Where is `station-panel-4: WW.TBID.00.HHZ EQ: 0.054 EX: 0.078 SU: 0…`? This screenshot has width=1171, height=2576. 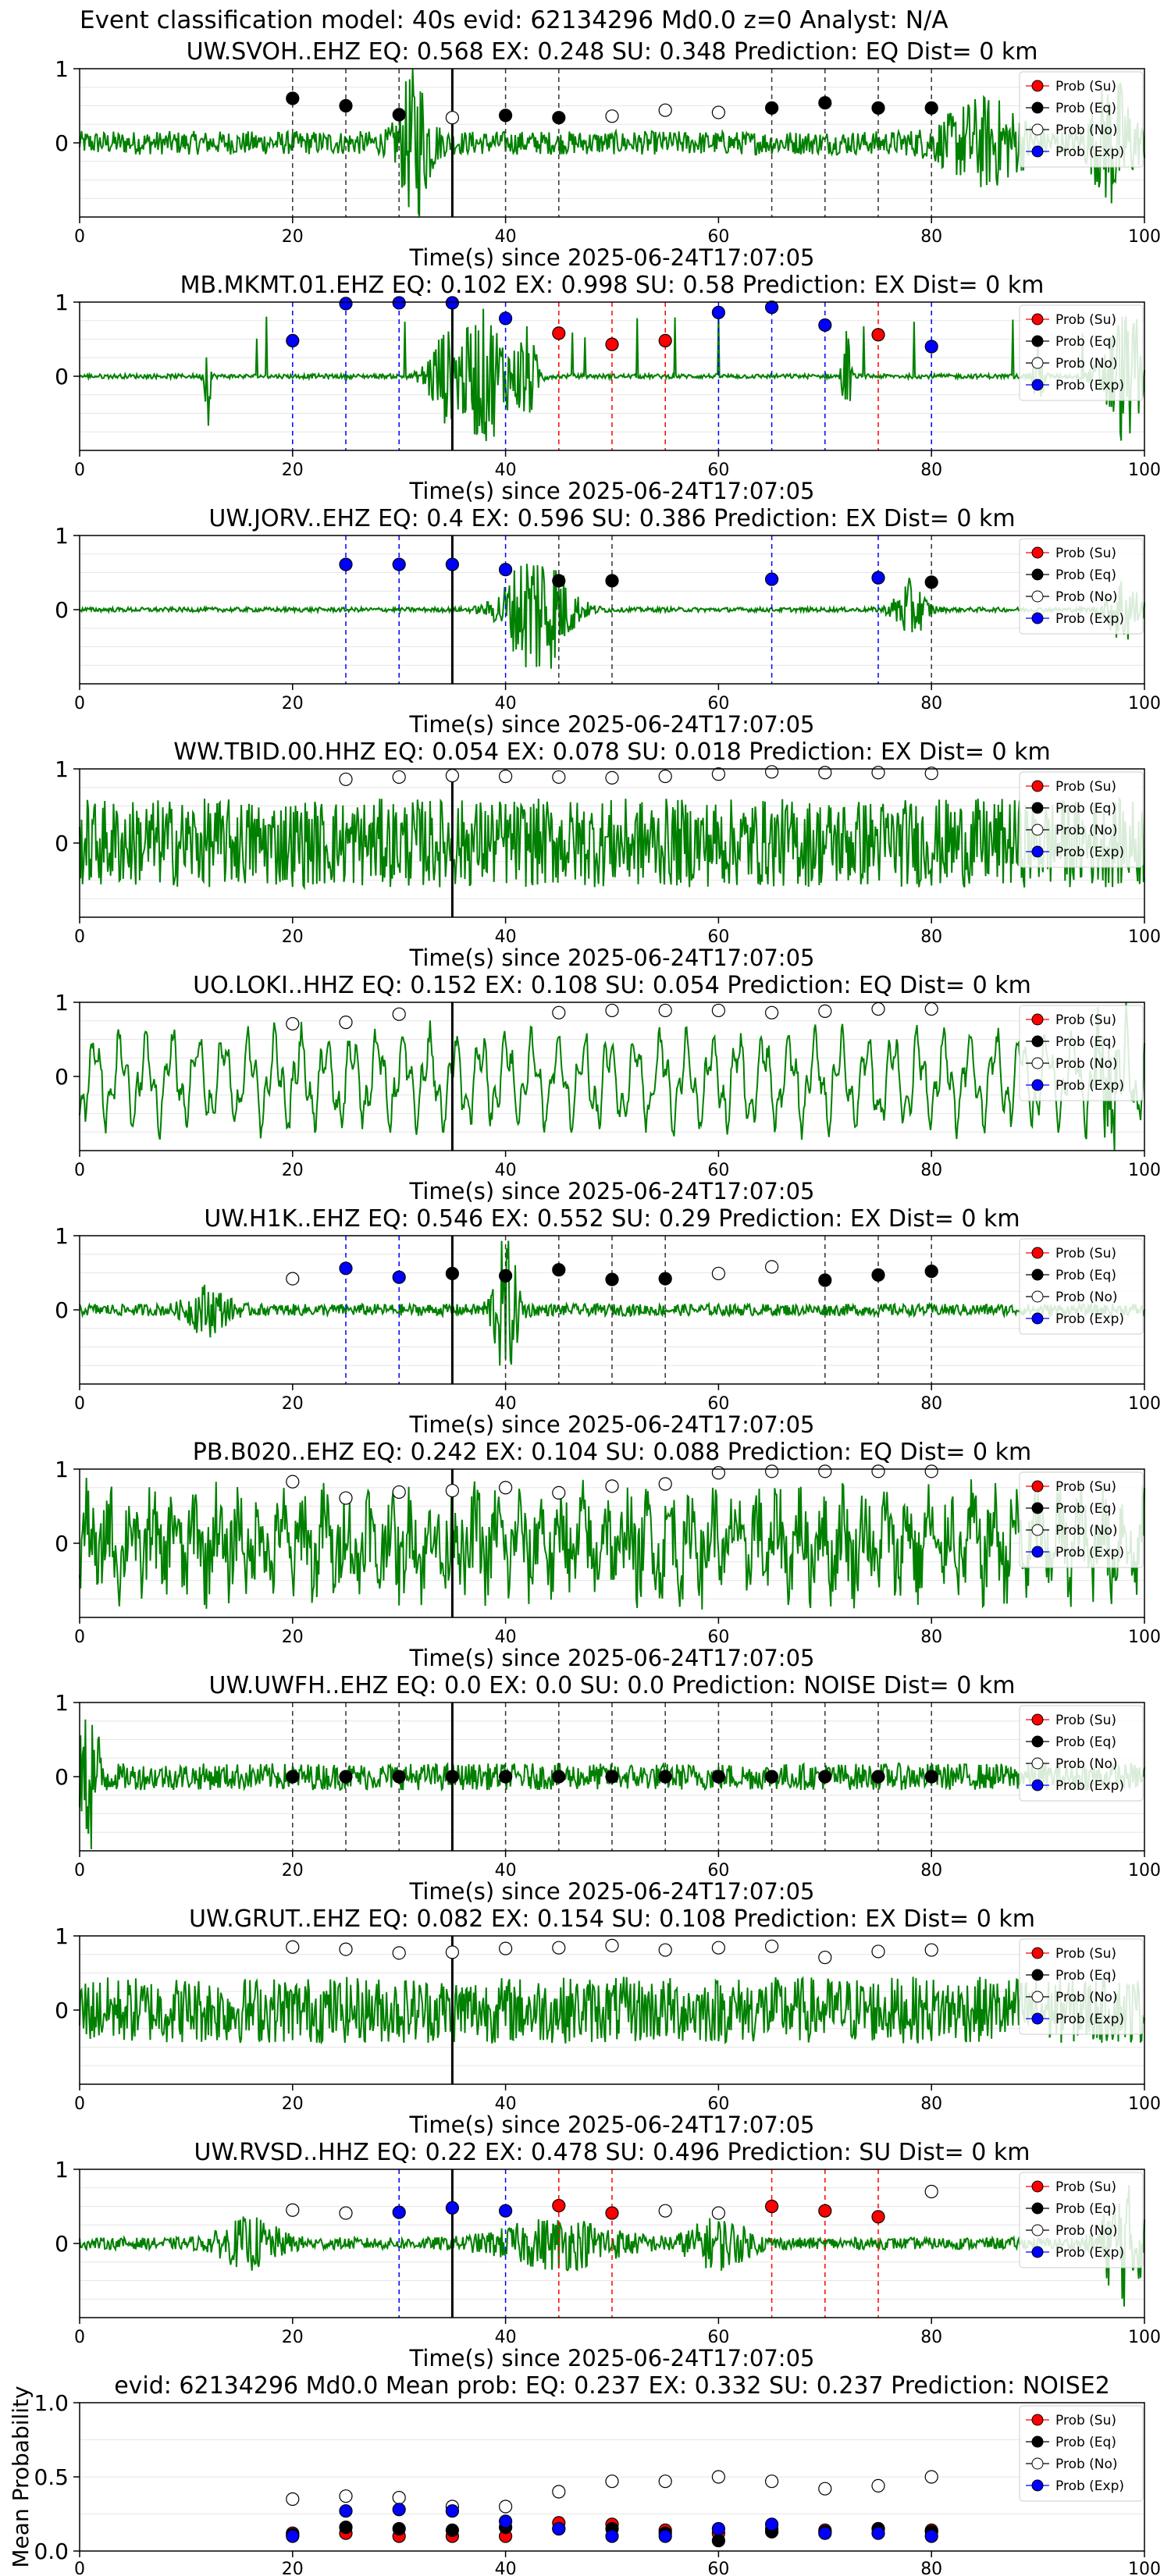 station-panel-4: WW.TBID.00.HHZ EQ: 0.054 EX: 0.078 SU: 0… is located at coordinates (608, 854).